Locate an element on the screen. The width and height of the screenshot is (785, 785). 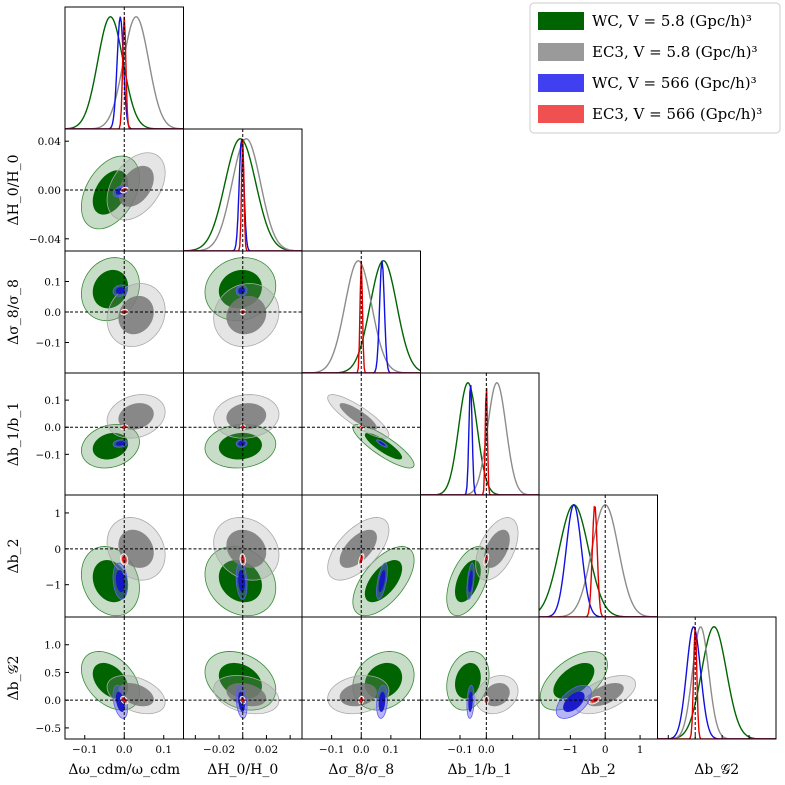
y-axis-label: Δσ_8/σ_8 is located at coordinates (14, 312).